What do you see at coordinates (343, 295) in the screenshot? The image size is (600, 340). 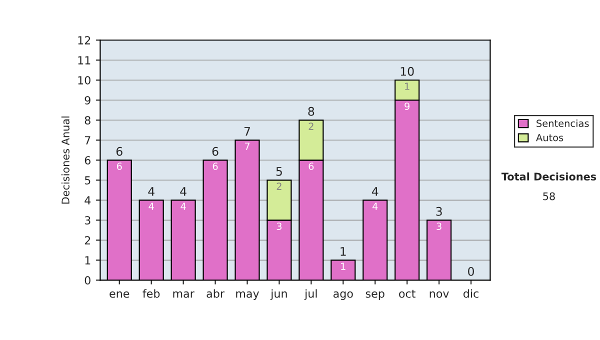 I see `x-tick-label: ago` at bounding box center [343, 295].